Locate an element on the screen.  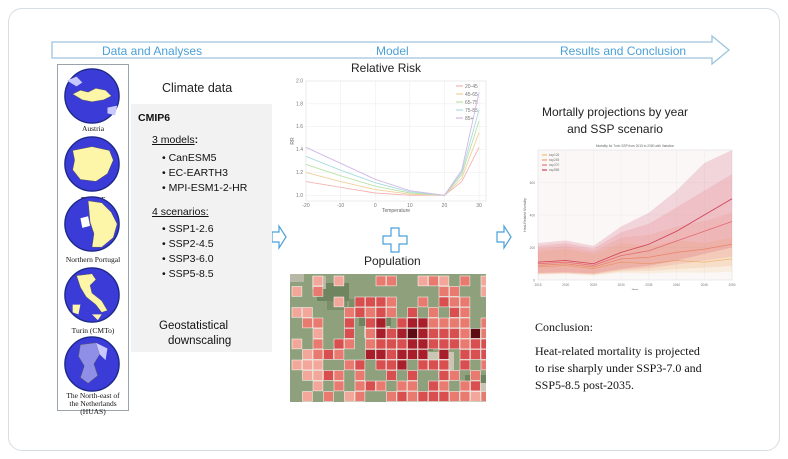
region-label-netherlands-1: The North-east of is located at coordinates (93, 395).